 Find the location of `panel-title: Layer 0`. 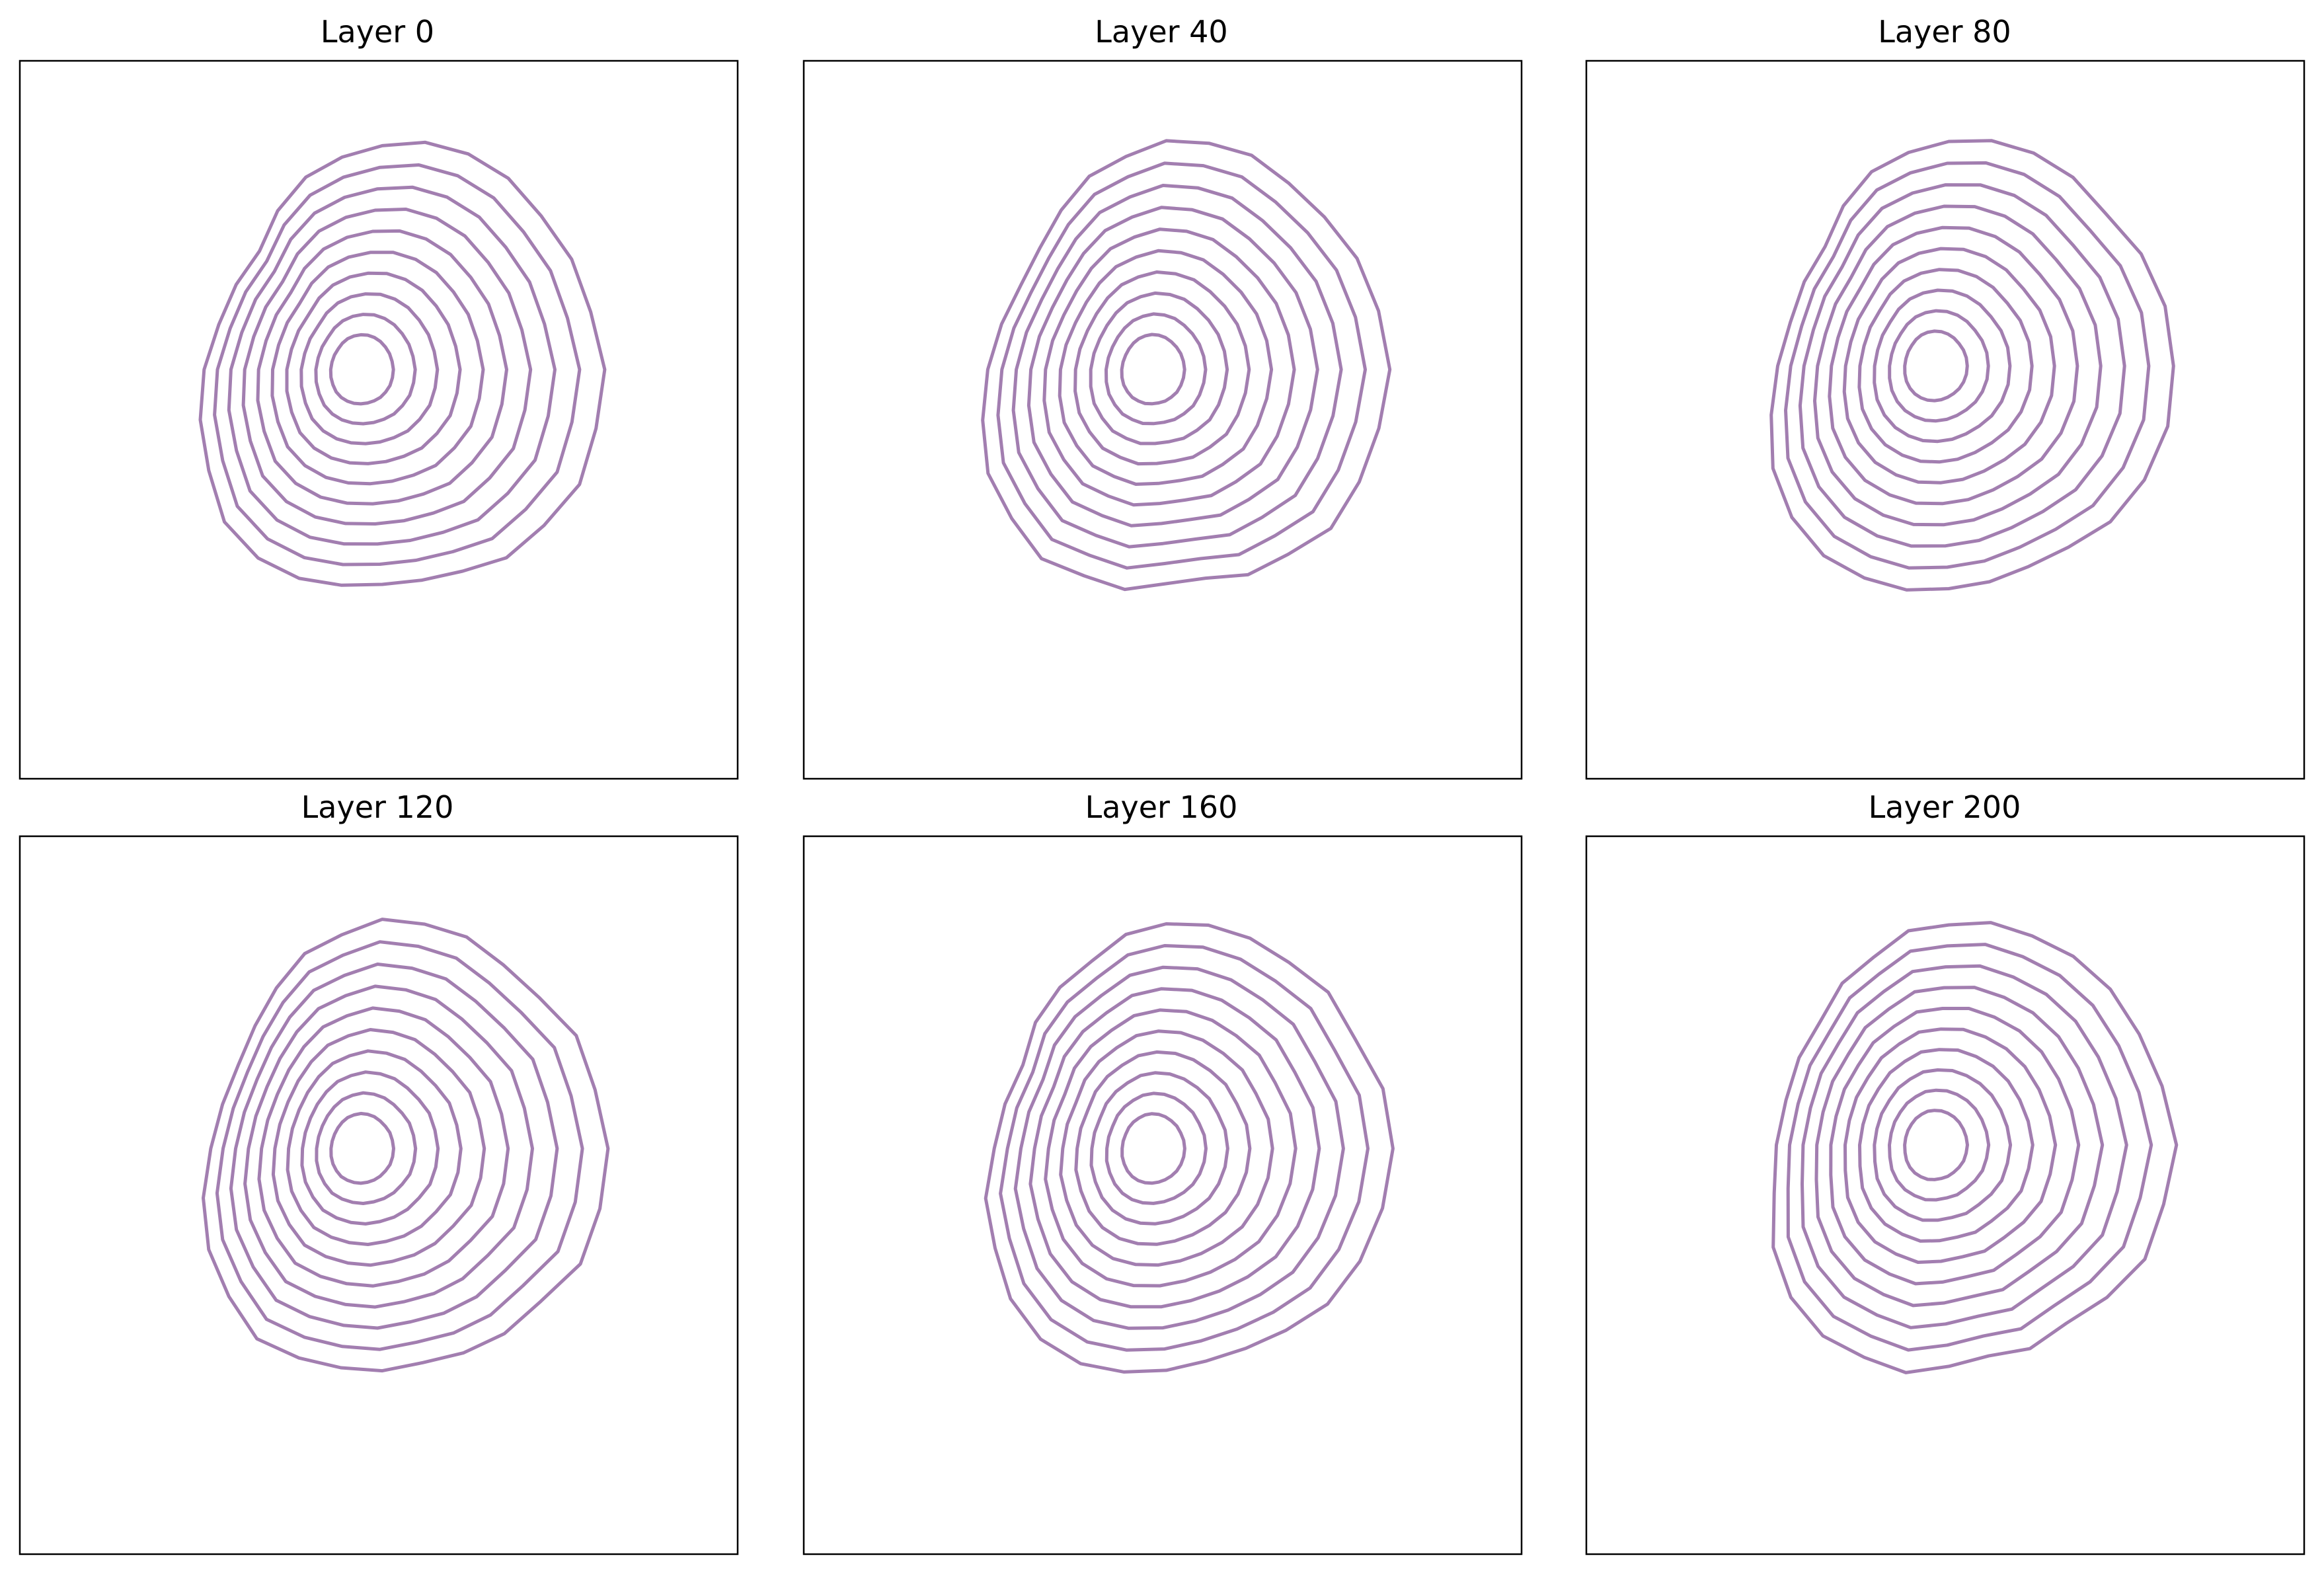

panel-title: Layer 0 is located at coordinates (377, 32).